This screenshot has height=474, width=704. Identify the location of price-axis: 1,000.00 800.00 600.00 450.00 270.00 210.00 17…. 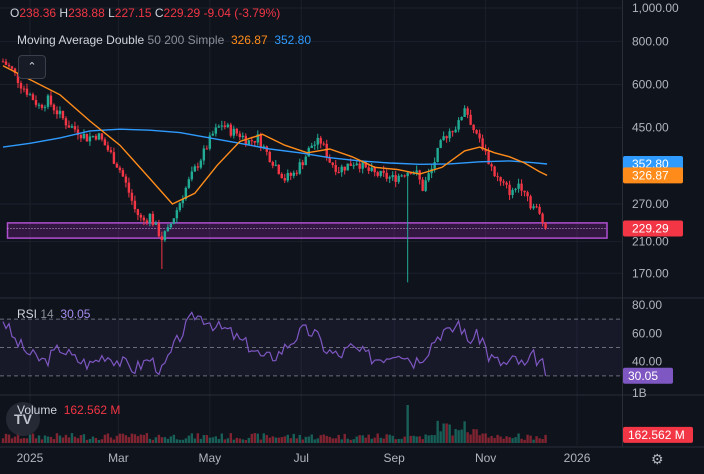
(658, 222).